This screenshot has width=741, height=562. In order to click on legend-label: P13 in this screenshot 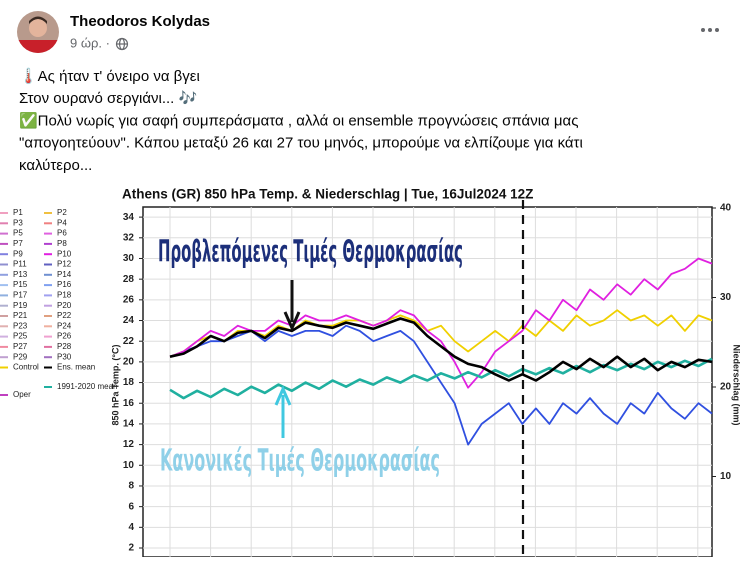, I will do `click(20, 274)`.